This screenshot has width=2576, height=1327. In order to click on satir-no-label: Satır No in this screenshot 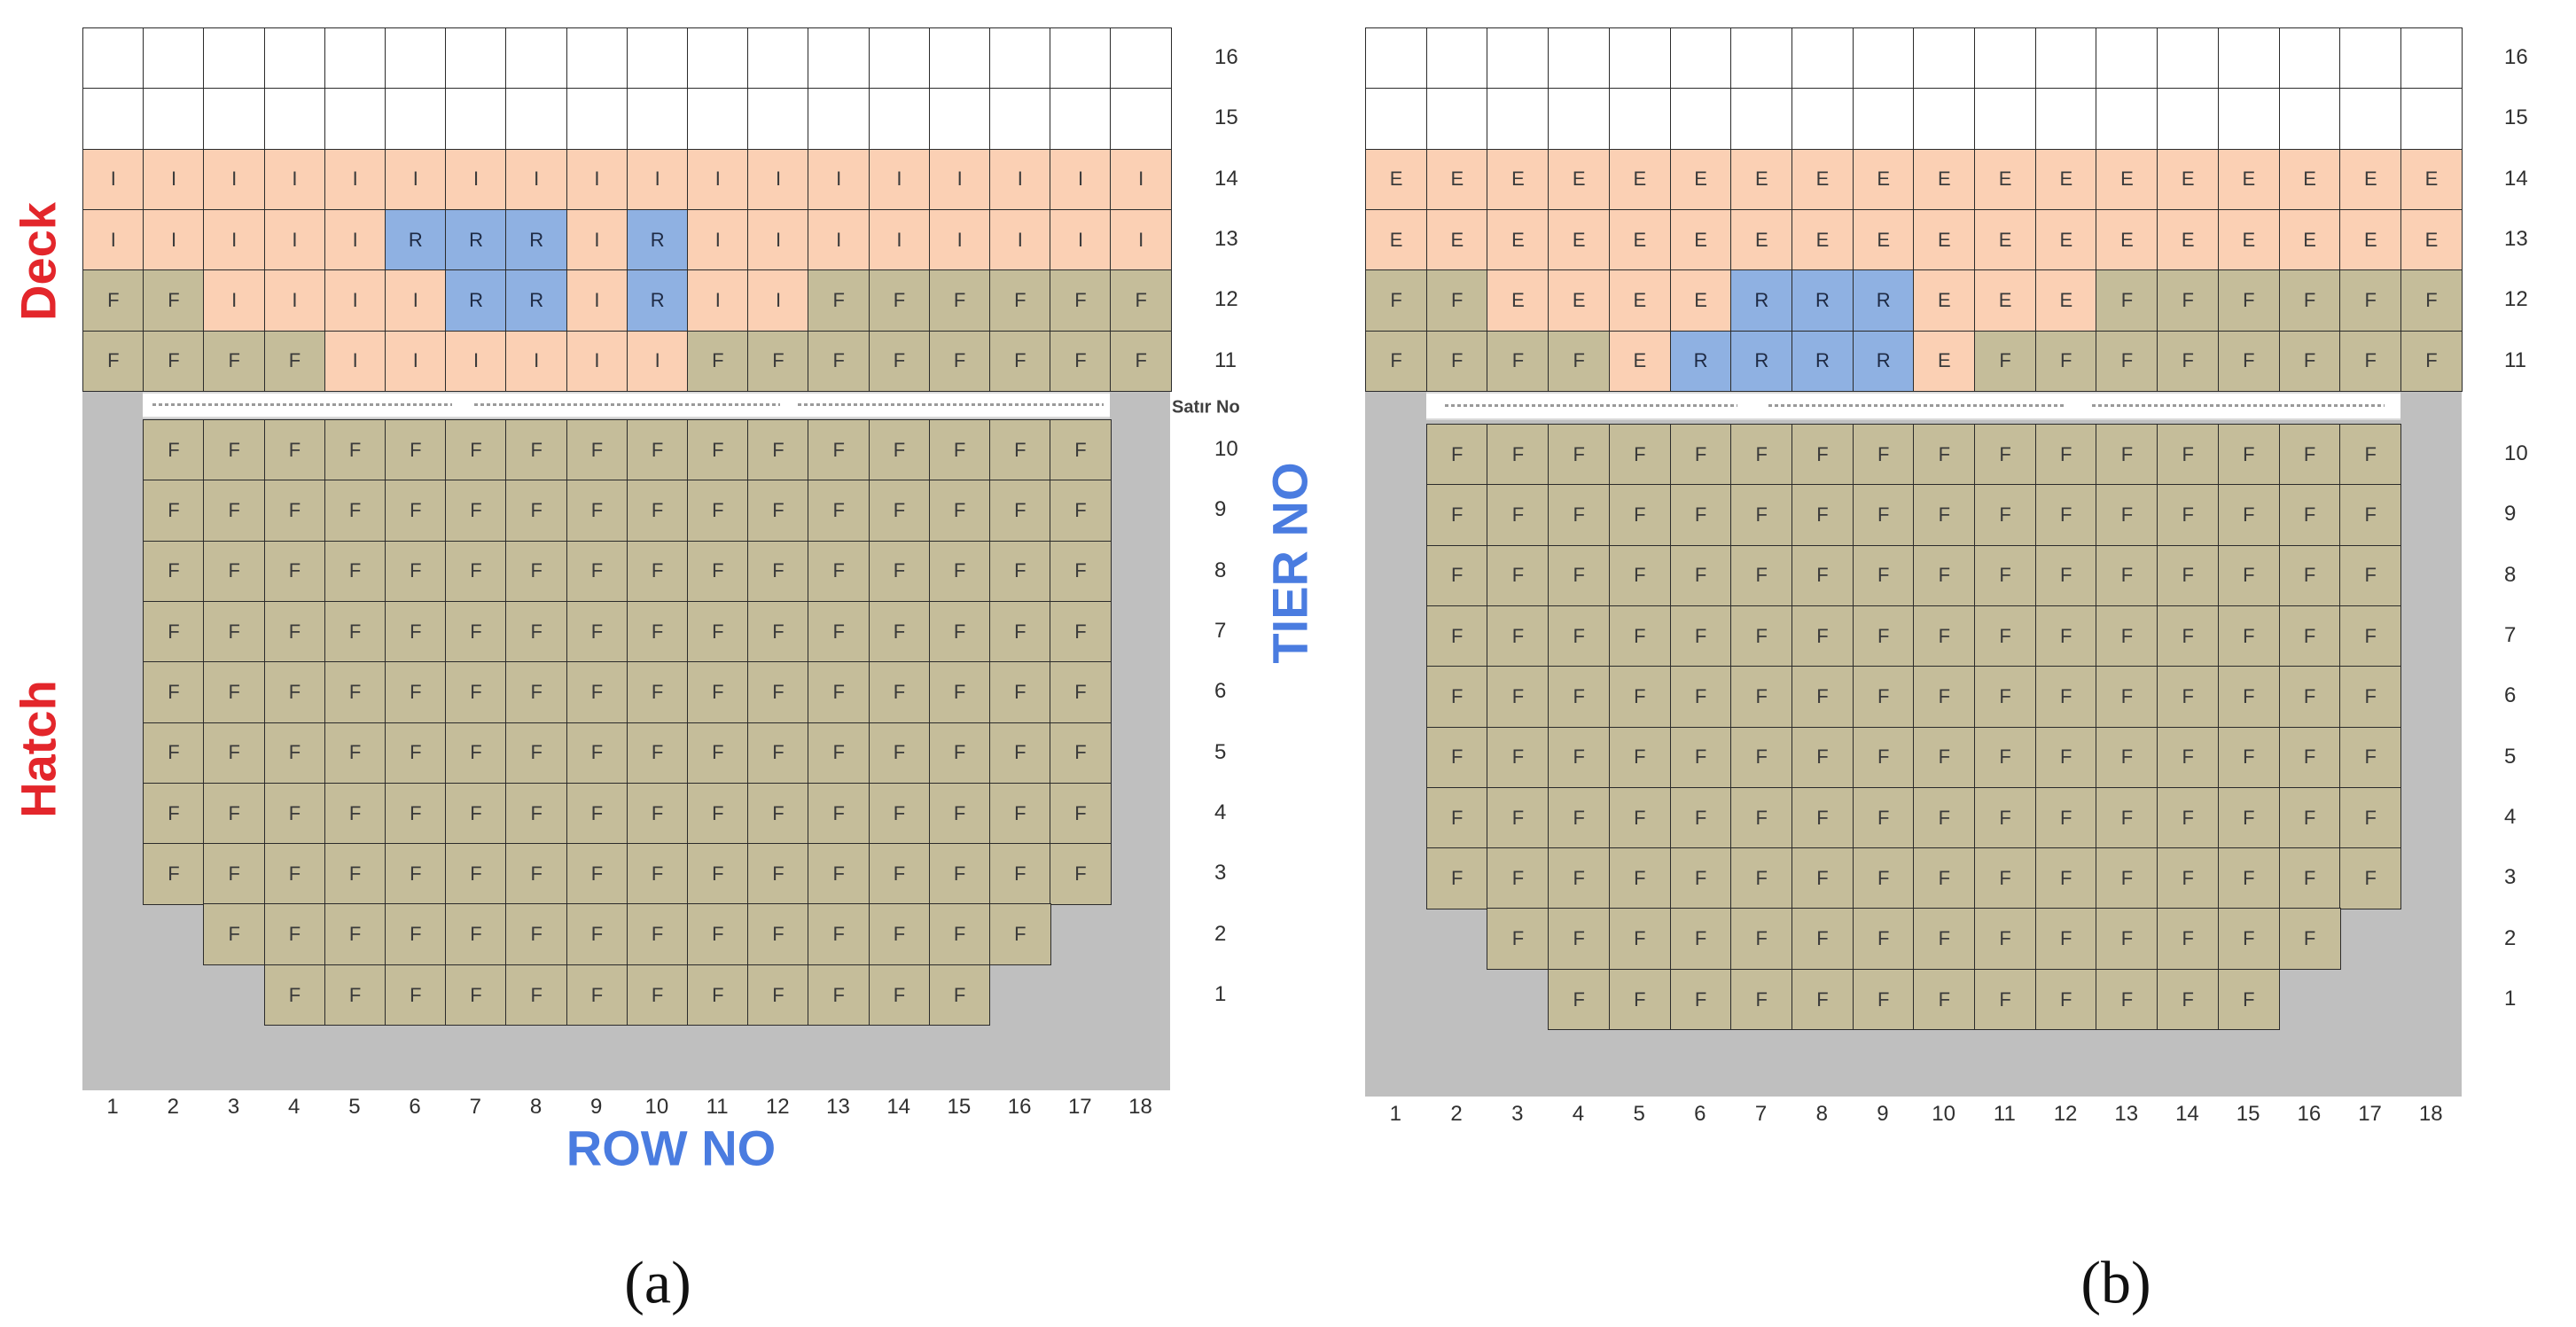, I will do `click(1206, 408)`.